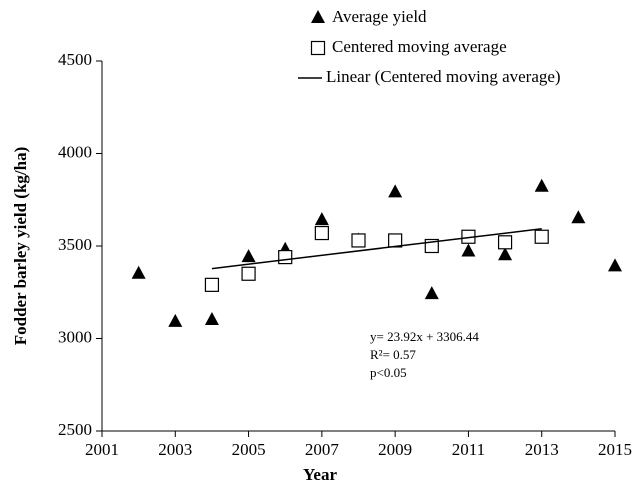 This screenshot has height=486, width=641. Describe the element at coordinates (75, 59) in the screenshot. I see `y-tick-label: 4500` at that location.